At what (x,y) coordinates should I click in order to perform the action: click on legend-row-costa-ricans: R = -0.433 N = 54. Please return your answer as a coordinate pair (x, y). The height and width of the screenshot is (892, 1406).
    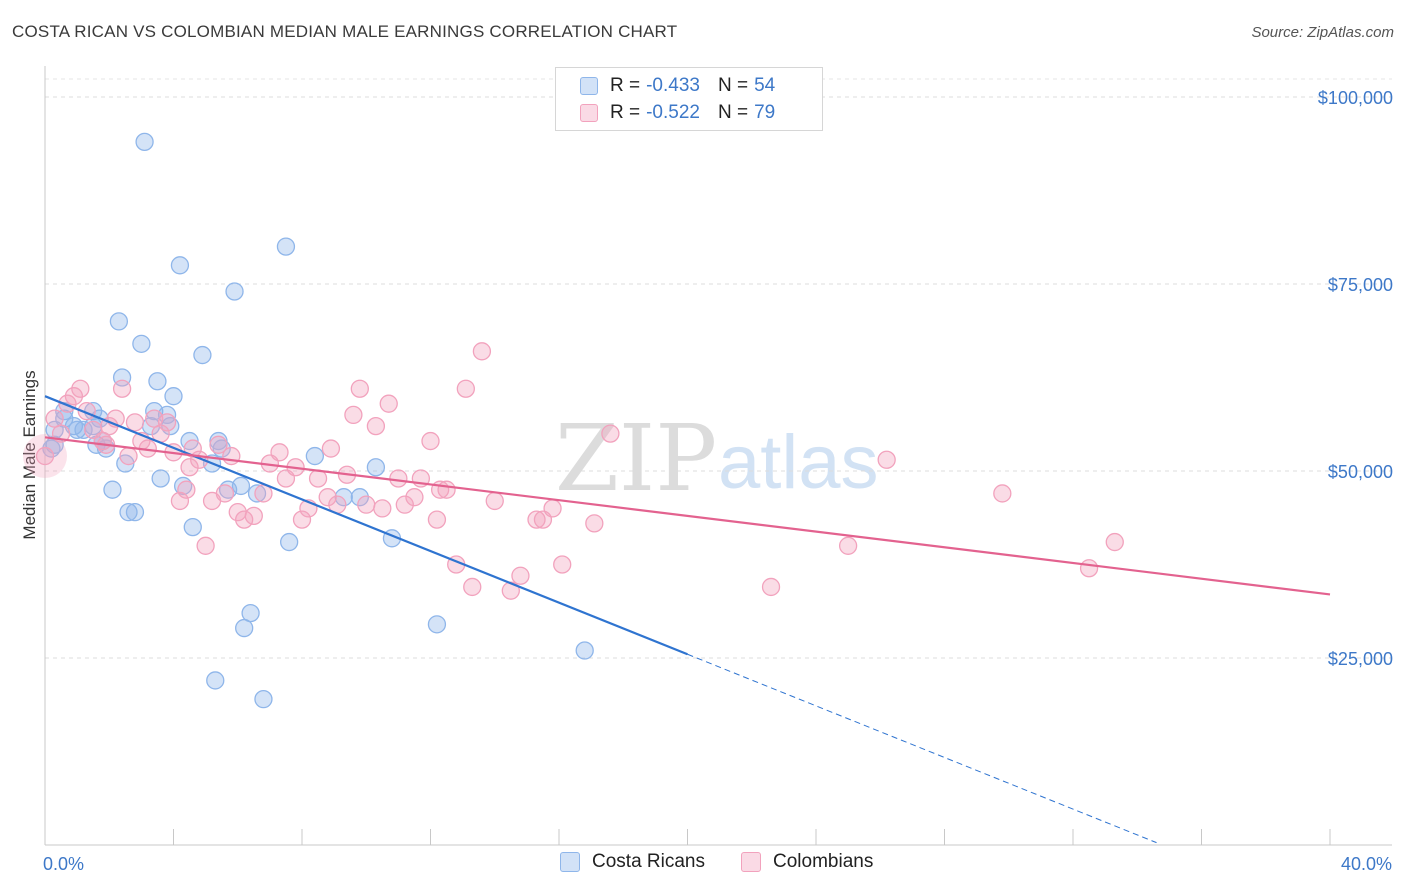
    Looking at the image, I should click on (677, 86).